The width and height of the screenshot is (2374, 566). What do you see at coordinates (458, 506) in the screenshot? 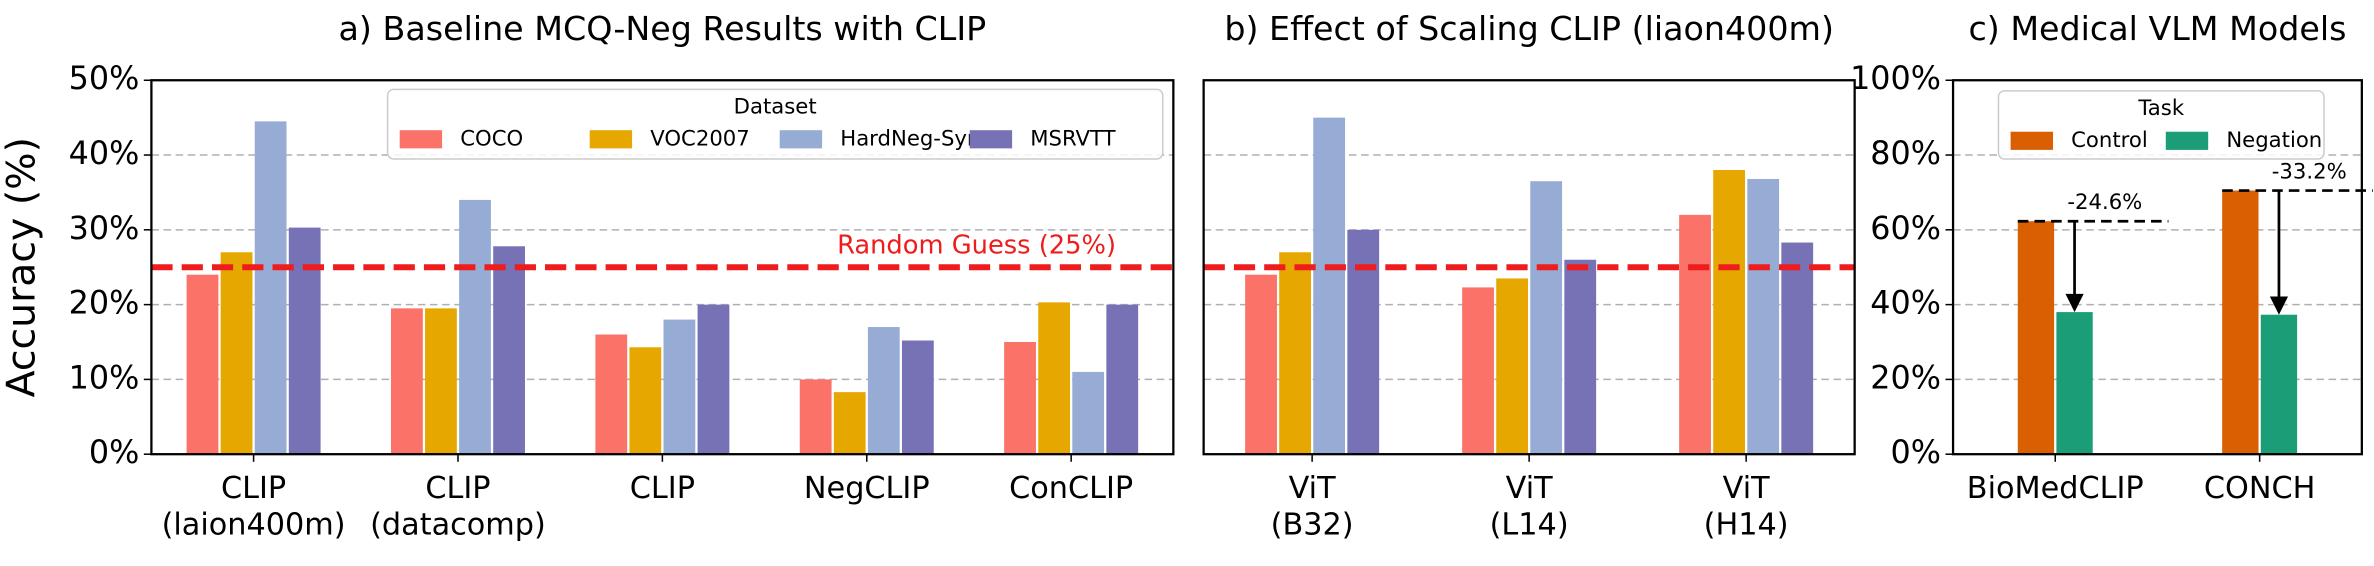
I see `x-tick-label: CLIP (datacomp)` at bounding box center [458, 506].